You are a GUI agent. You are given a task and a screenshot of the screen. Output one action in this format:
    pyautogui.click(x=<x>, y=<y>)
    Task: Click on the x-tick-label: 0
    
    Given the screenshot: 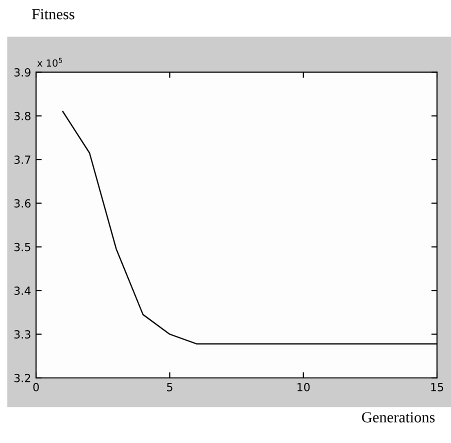 What is the action you would take?
    pyautogui.click(x=36, y=387)
    